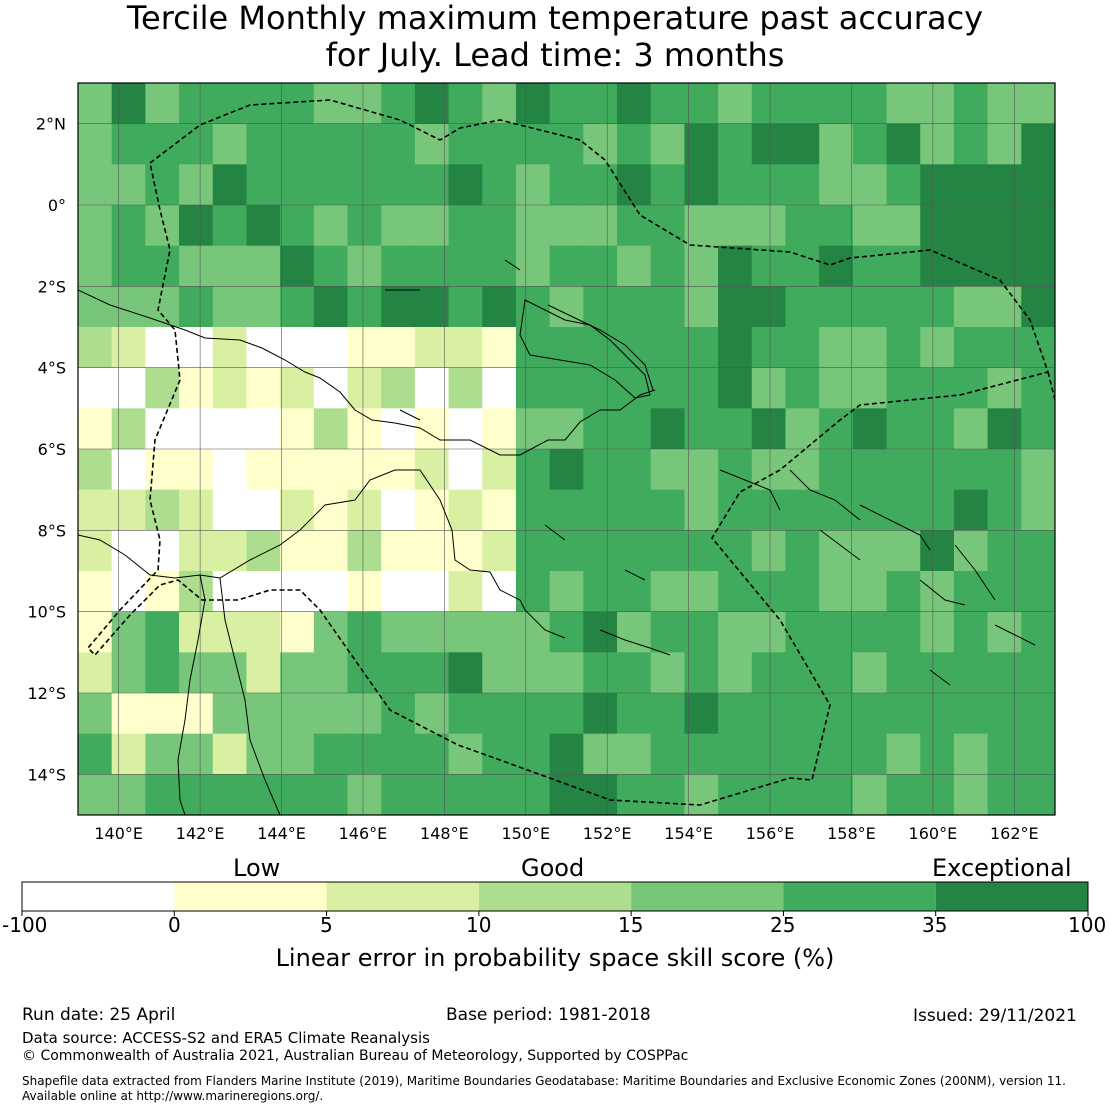 The image size is (1110, 1110). What do you see at coordinates (52, 530) in the screenshot?
I see `latitude-label: 8°S` at bounding box center [52, 530].